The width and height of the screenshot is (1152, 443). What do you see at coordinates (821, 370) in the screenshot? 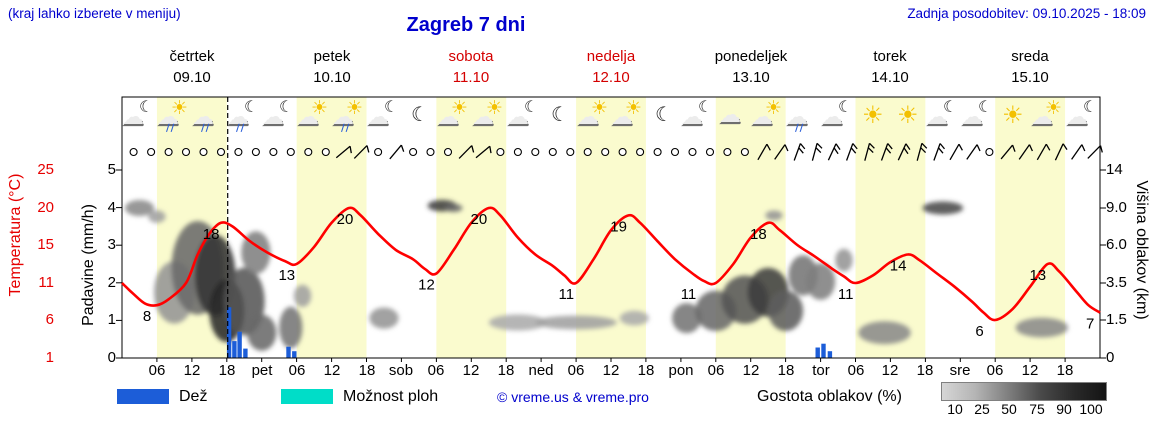
I see `x-axis-day-abbrev: tor` at bounding box center [821, 370].